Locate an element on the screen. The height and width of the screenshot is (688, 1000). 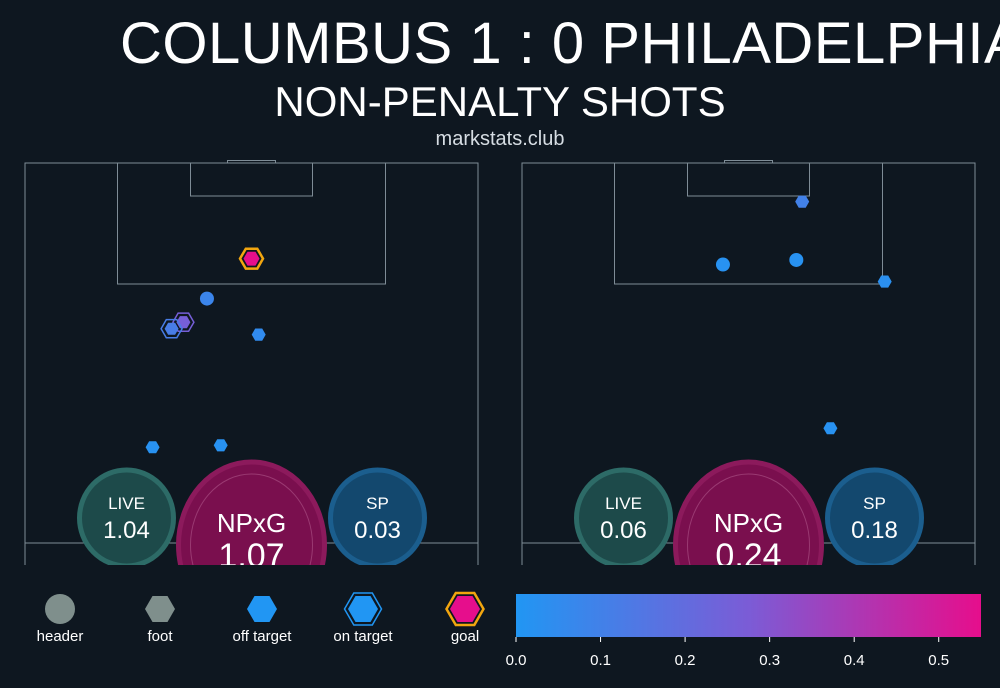
legend-header-label: header is located at coordinates (60, 636).